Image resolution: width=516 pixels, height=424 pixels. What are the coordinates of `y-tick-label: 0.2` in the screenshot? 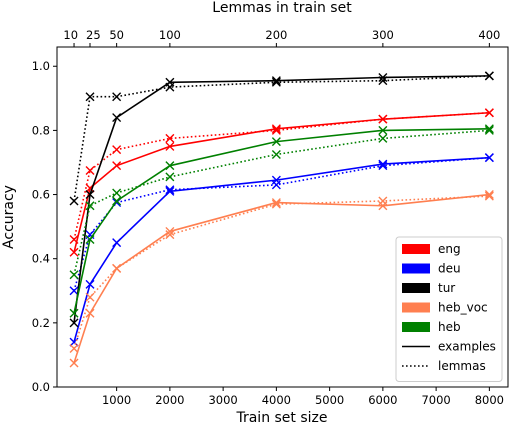 It's located at (41, 323).